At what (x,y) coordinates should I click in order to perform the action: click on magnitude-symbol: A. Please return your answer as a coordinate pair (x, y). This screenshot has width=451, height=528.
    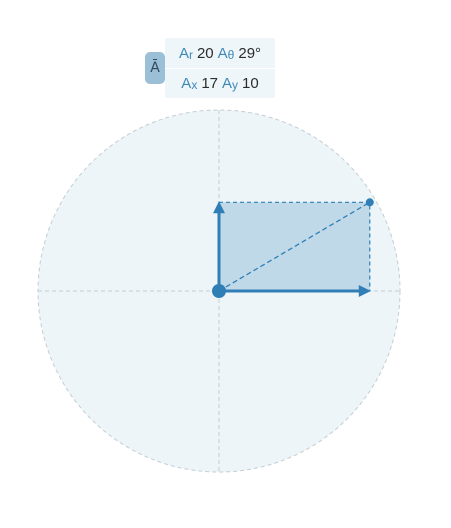
    Looking at the image, I should click on (183, 53).